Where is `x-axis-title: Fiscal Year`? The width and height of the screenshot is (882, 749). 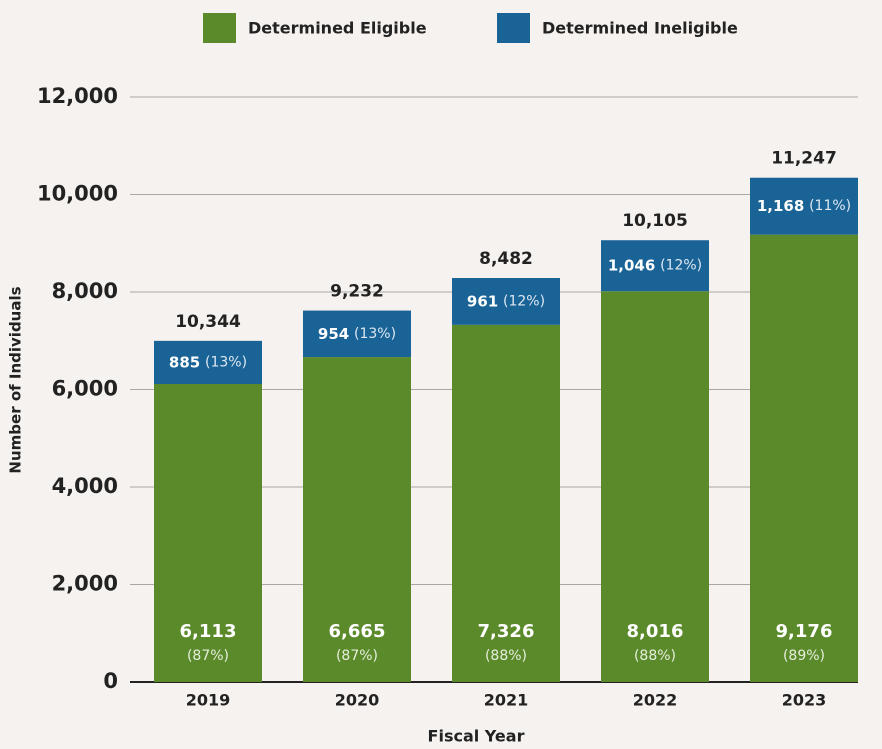 x-axis-title: Fiscal Year is located at coordinates (476, 736).